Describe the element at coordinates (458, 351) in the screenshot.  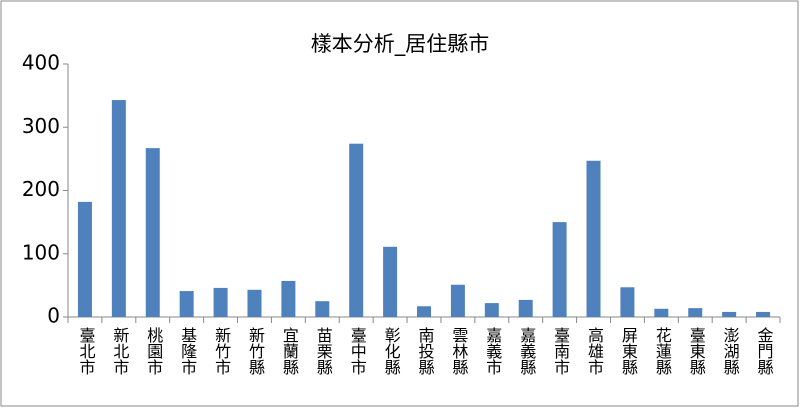
I see `x-tick-label: 雲林縣` at that location.